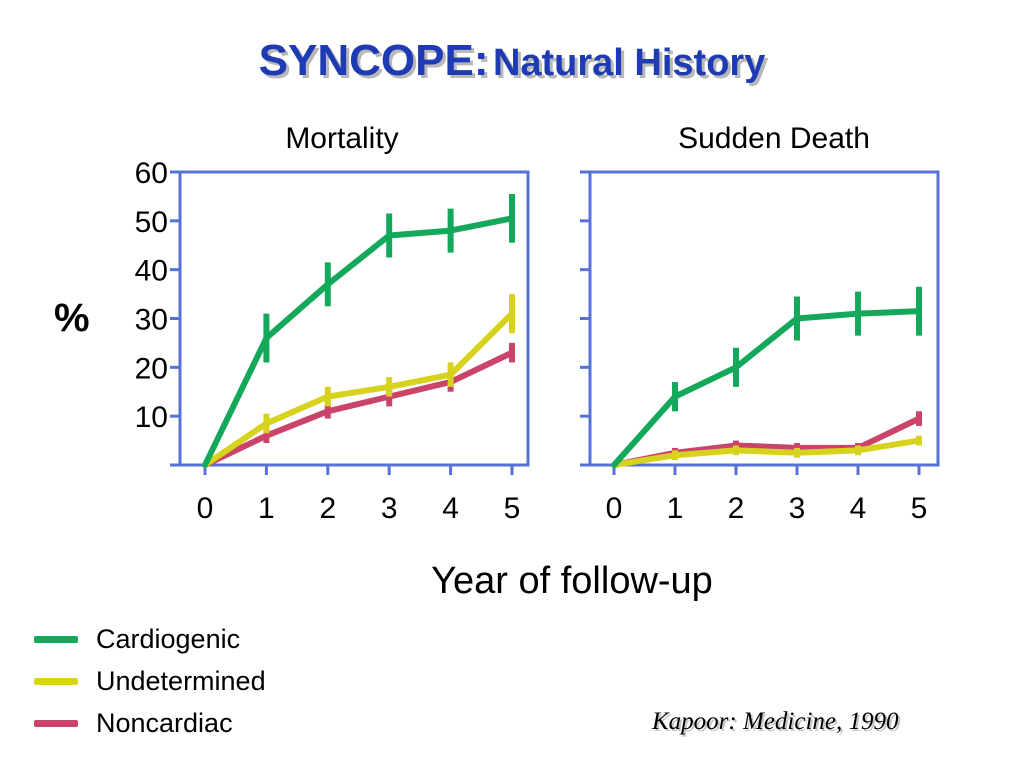 The height and width of the screenshot is (768, 1024). I want to click on mortality-y-tick-label: 20, so click(151, 368).